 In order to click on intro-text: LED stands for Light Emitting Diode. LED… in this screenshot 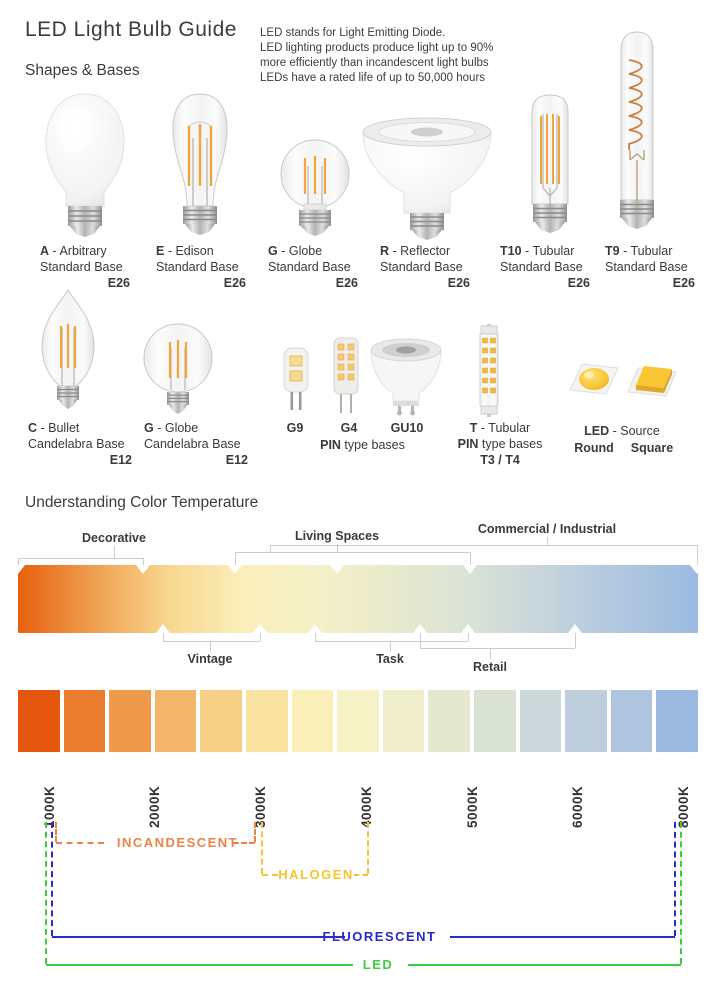, I will do `click(377, 55)`.